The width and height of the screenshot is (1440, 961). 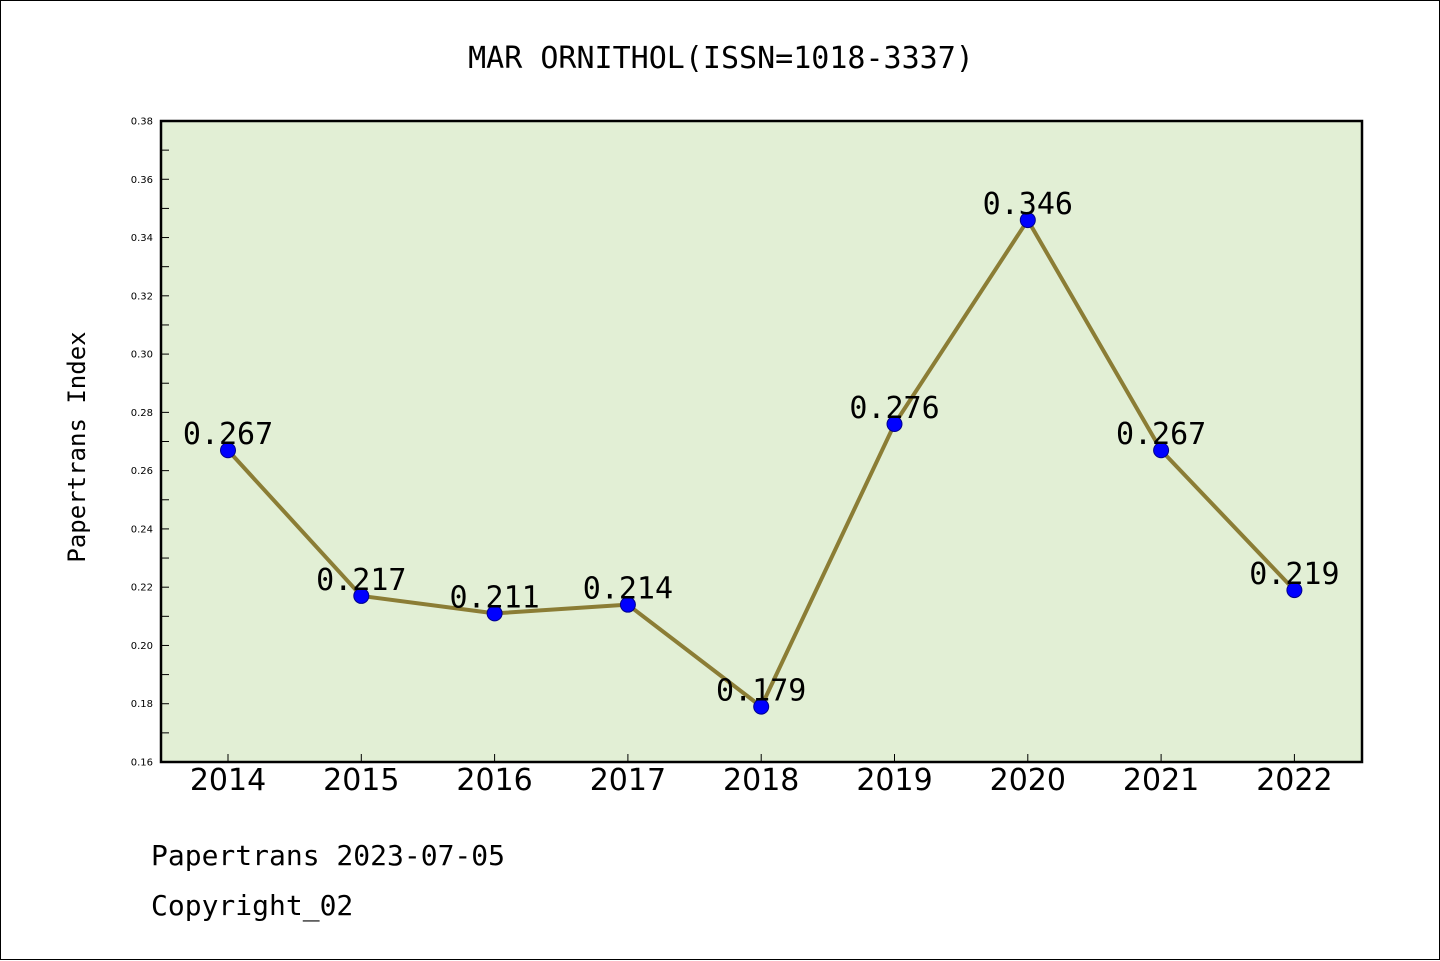 What do you see at coordinates (1028, 780) in the screenshot?
I see `x-tick-label: 2020` at bounding box center [1028, 780].